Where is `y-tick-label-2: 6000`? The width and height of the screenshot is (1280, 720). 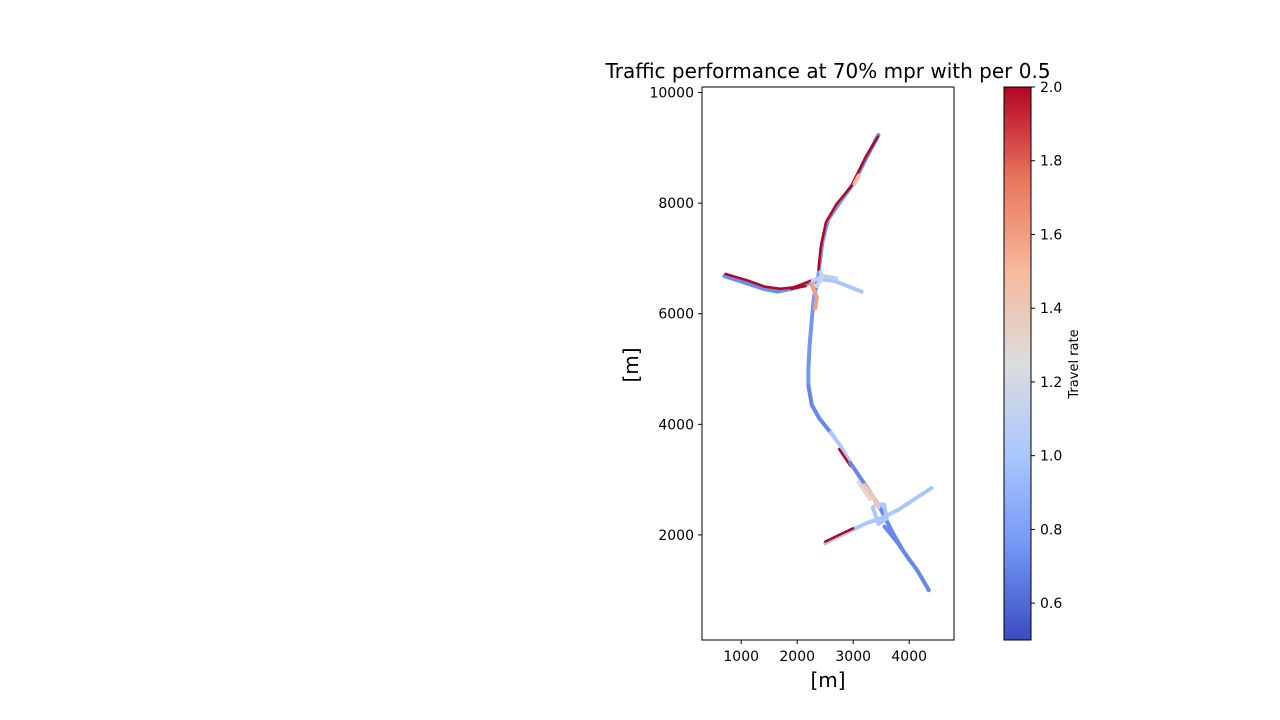 y-tick-label-2: 6000 is located at coordinates (676, 315).